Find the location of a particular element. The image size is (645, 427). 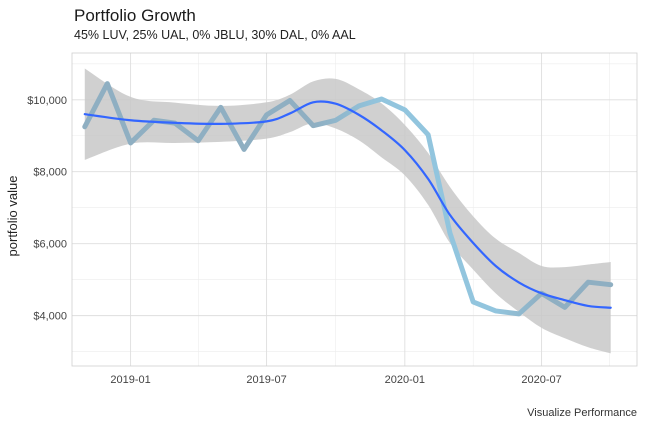

chart-caption: Visualize Performance is located at coordinates (582, 413).